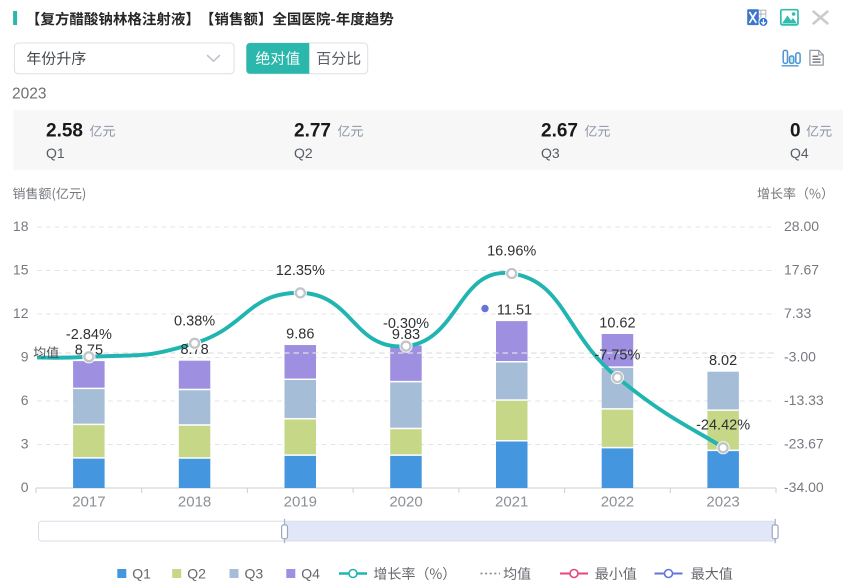 The width and height of the screenshot is (843, 588). I want to click on svg-text: 8.02, so click(723, 361).